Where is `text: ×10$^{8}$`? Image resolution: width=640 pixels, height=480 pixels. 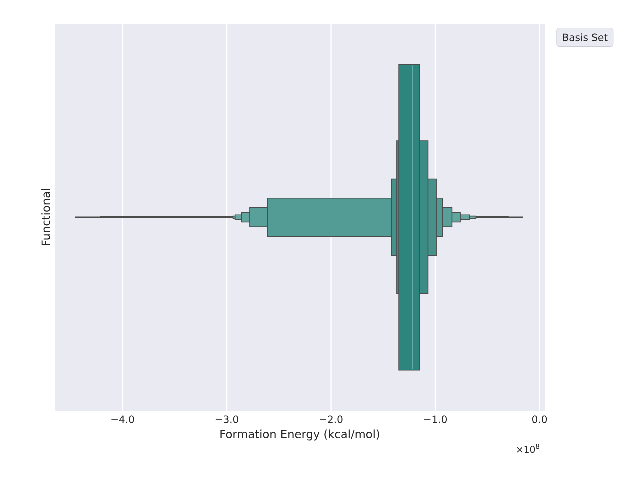 text: ×10$^{8}$ is located at coordinates (528, 449).